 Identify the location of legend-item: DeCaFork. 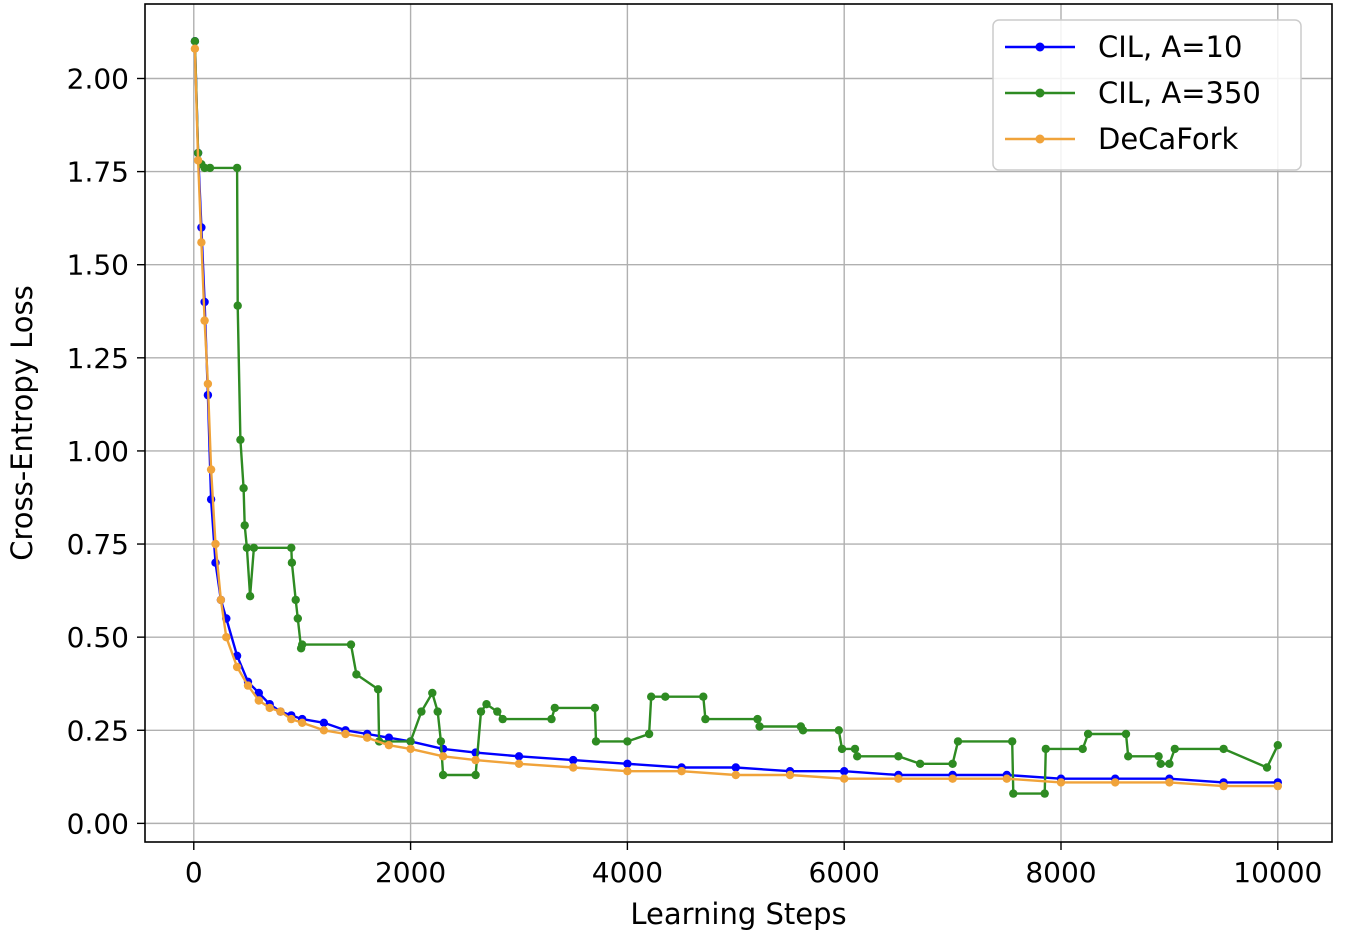
(1122, 139).